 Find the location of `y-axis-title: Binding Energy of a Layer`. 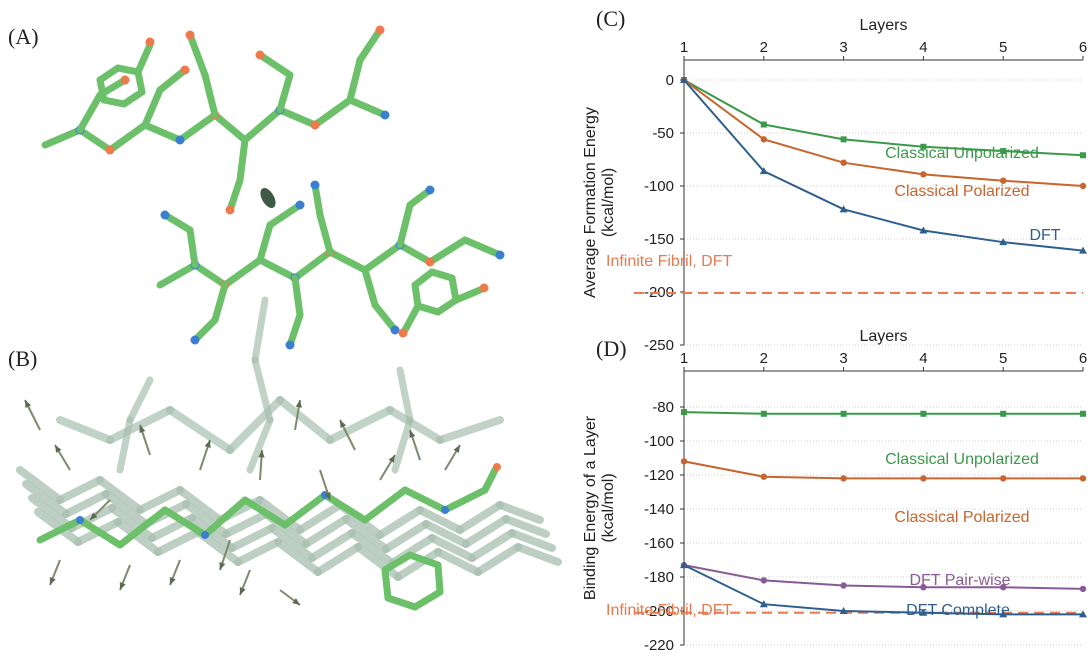

y-axis-title: Binding Energy of a Layer is located at coordinates (590, 507).